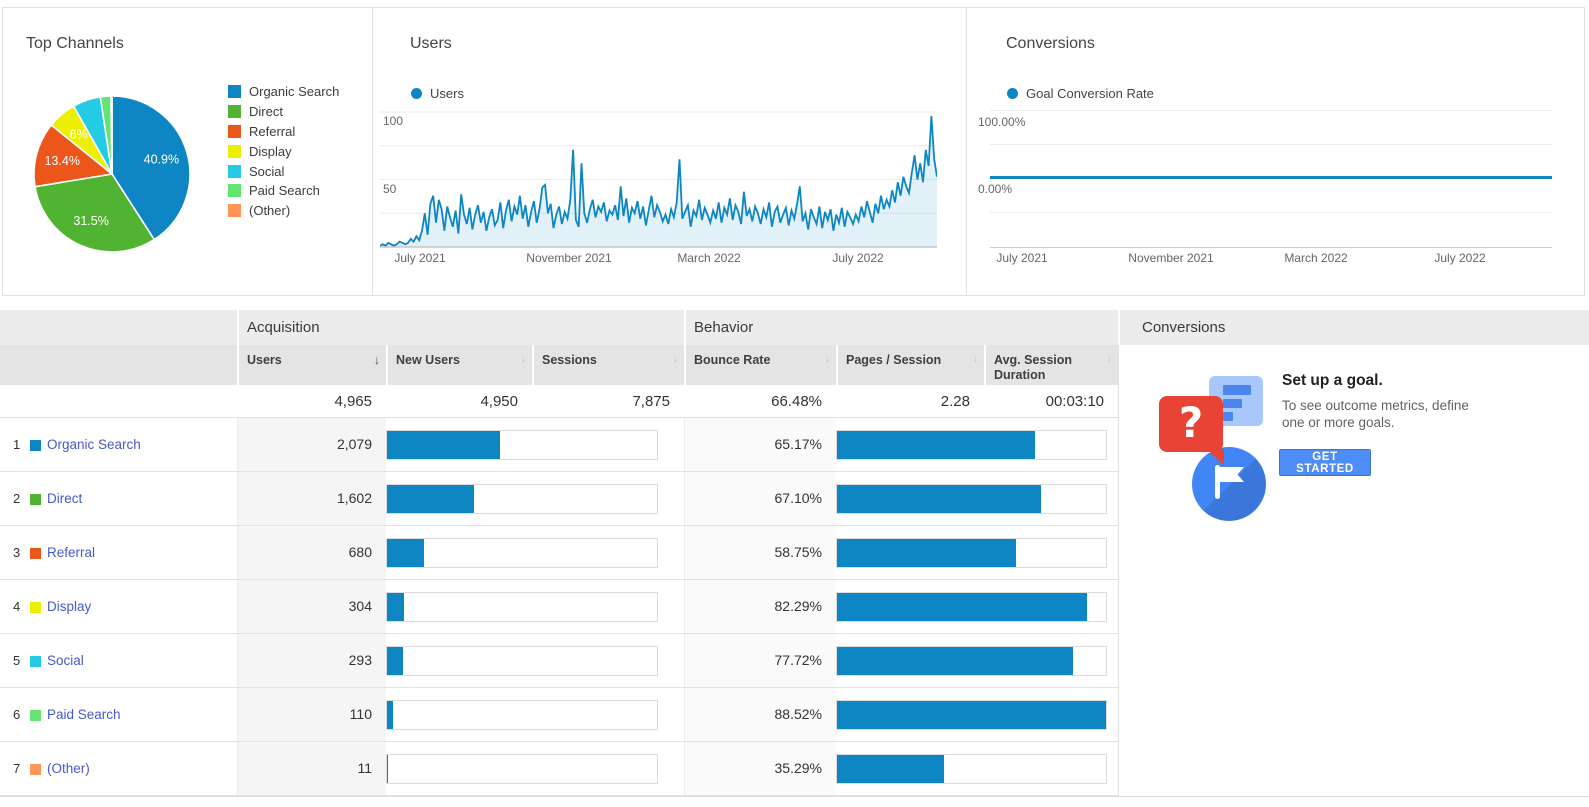  I want to click on users-legend-label: Users, so click(447, 93).